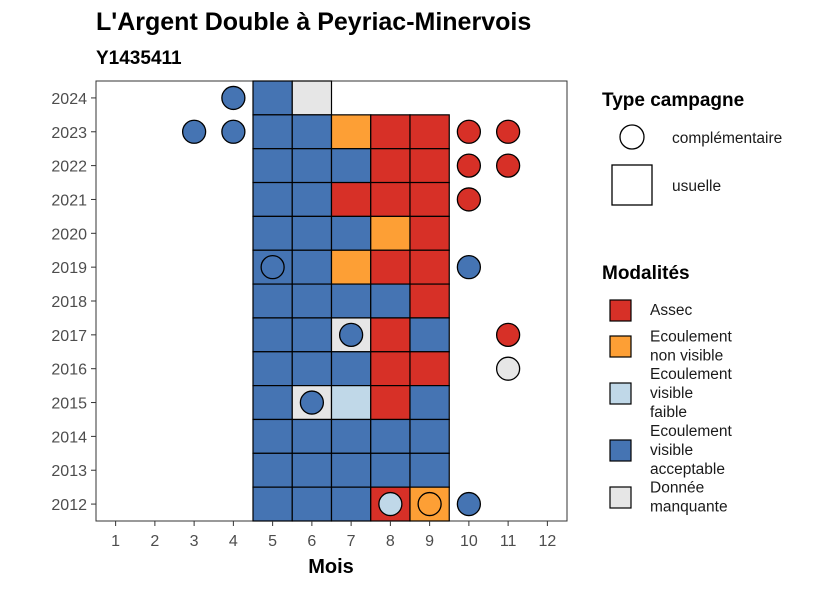 This screenshot has width=826, height=595. Describe the element at coordinates (331, 567) in the screenshot. I see `x-axis-title: Mois` at that location.